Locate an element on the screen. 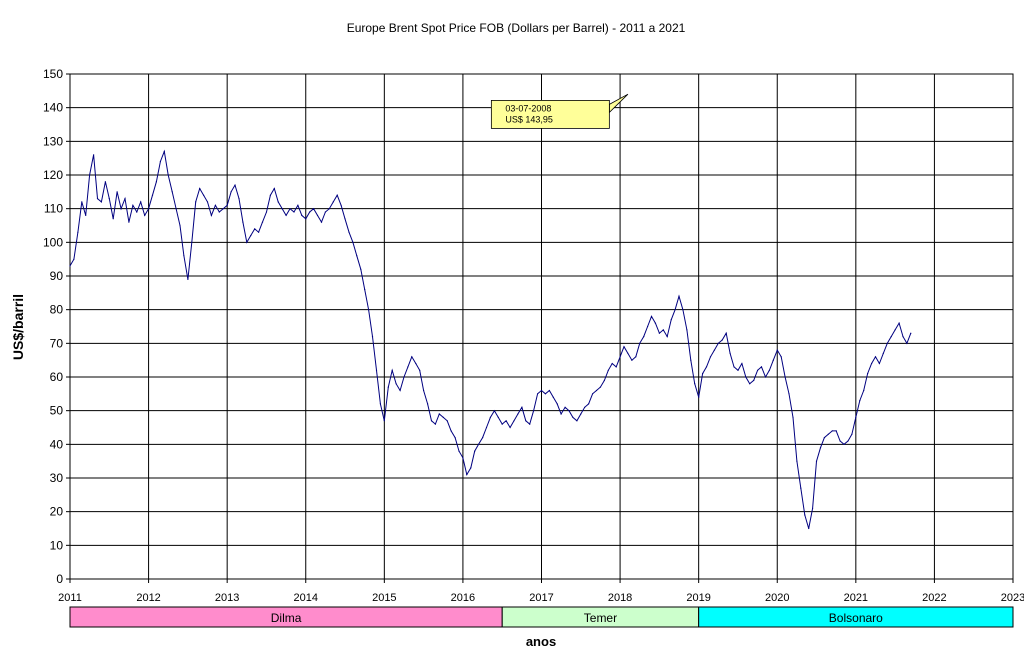 This screenshot has height=660, width=1024. y-tick-label: 10 is located at coordinates (57, 545).